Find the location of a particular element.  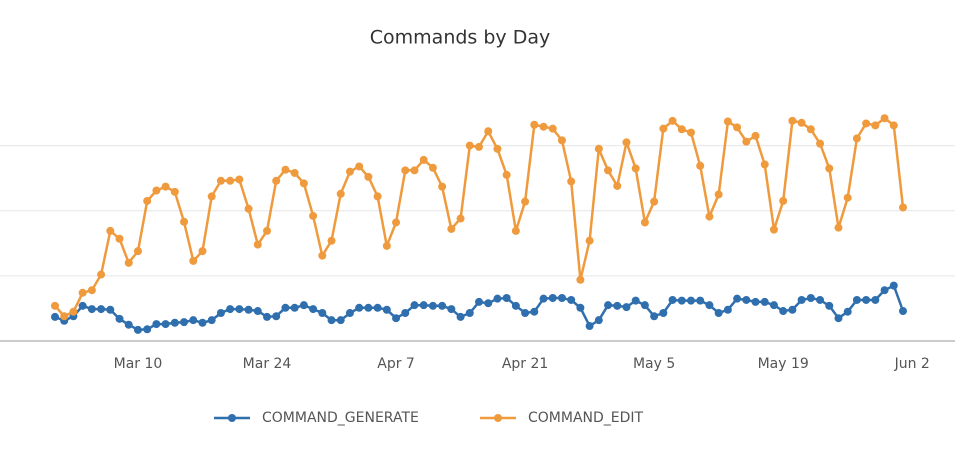

x-tick-label: Apr 7 is located at coordinates (396, 364).